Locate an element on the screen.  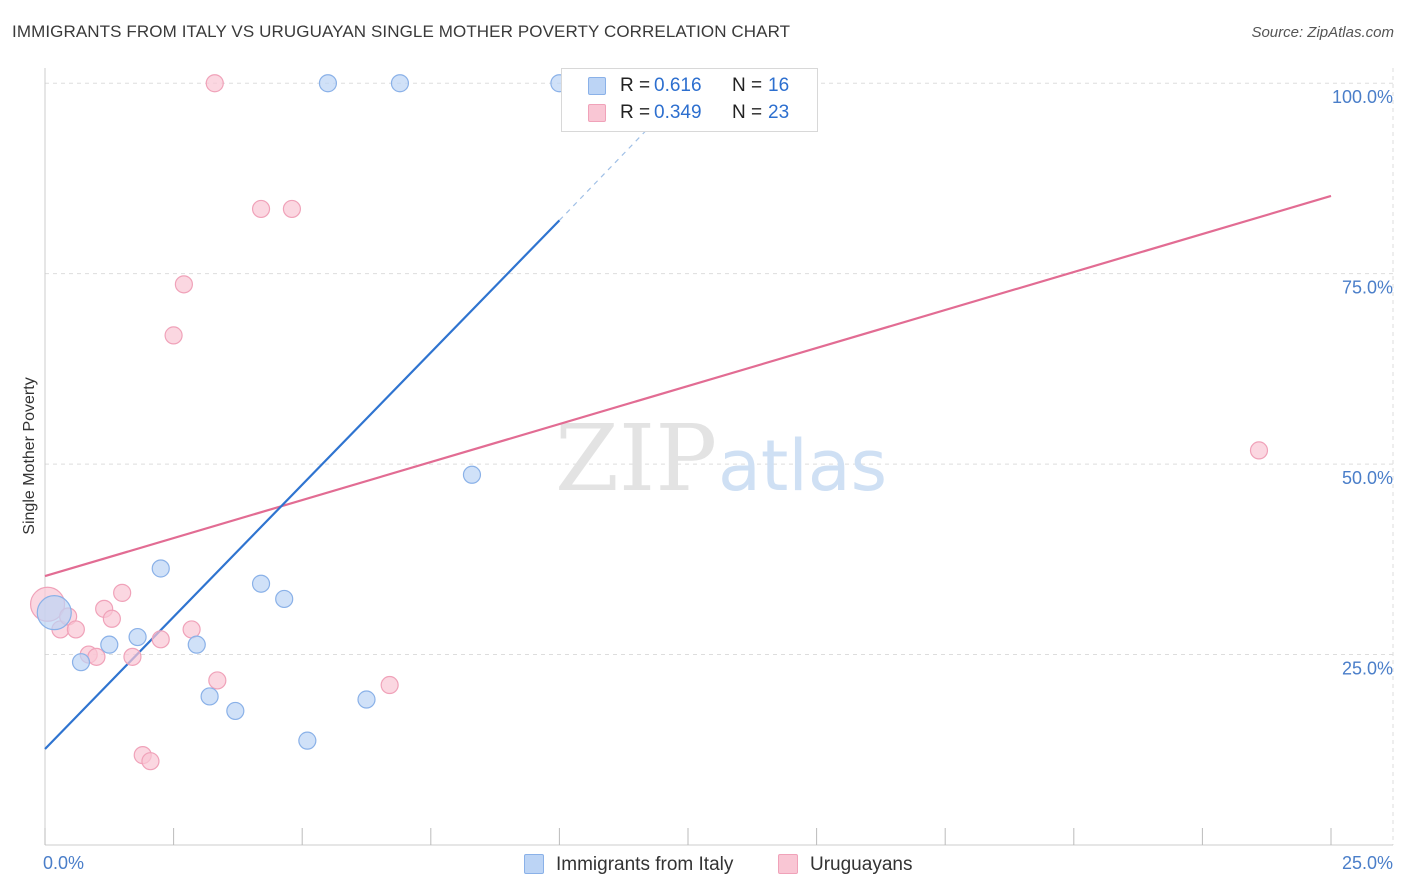
trend-line-italy-extension is located at coordinates (615, 161).